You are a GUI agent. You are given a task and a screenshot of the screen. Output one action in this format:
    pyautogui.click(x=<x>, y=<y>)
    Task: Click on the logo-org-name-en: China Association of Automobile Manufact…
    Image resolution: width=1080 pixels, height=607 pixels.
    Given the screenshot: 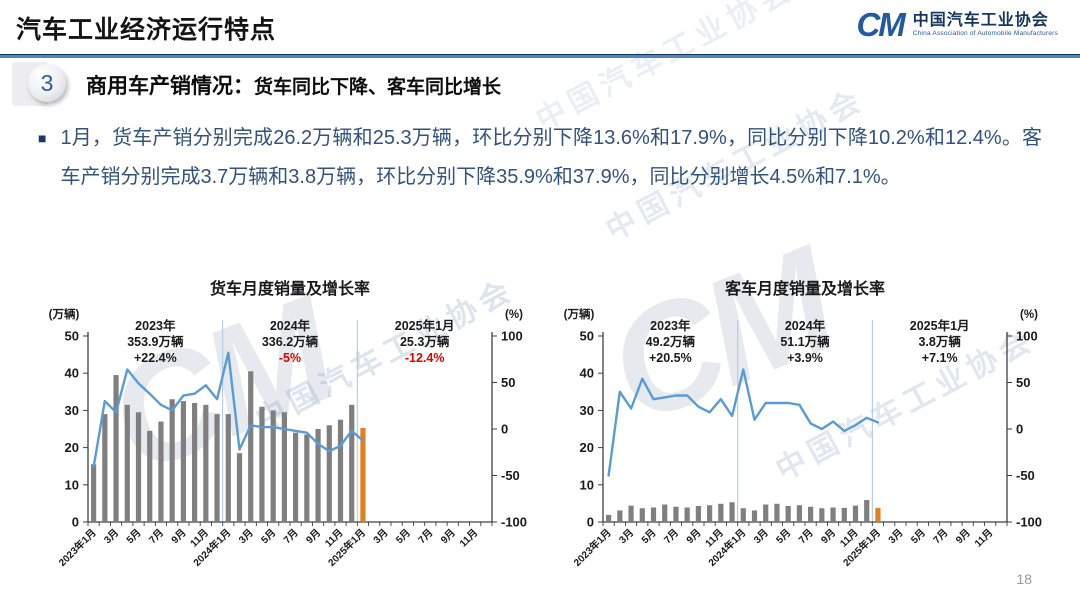 What is the action you would take?
    pyautogui.click(x=985, y=34)
    